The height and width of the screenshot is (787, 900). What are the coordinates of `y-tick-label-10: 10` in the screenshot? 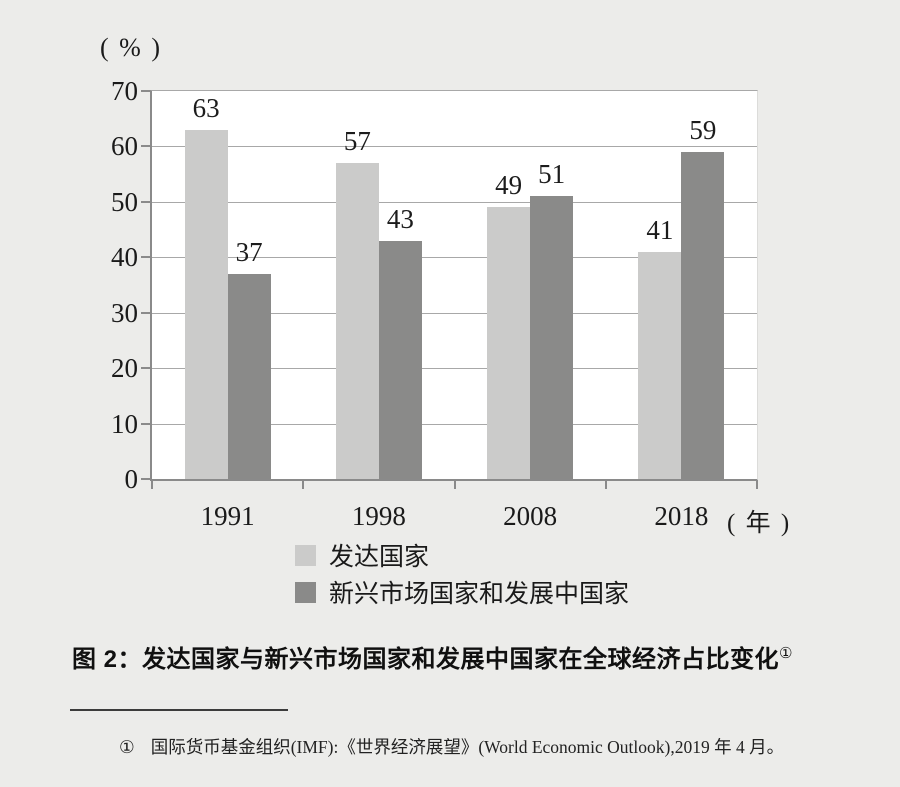 It's located at (124, 423).